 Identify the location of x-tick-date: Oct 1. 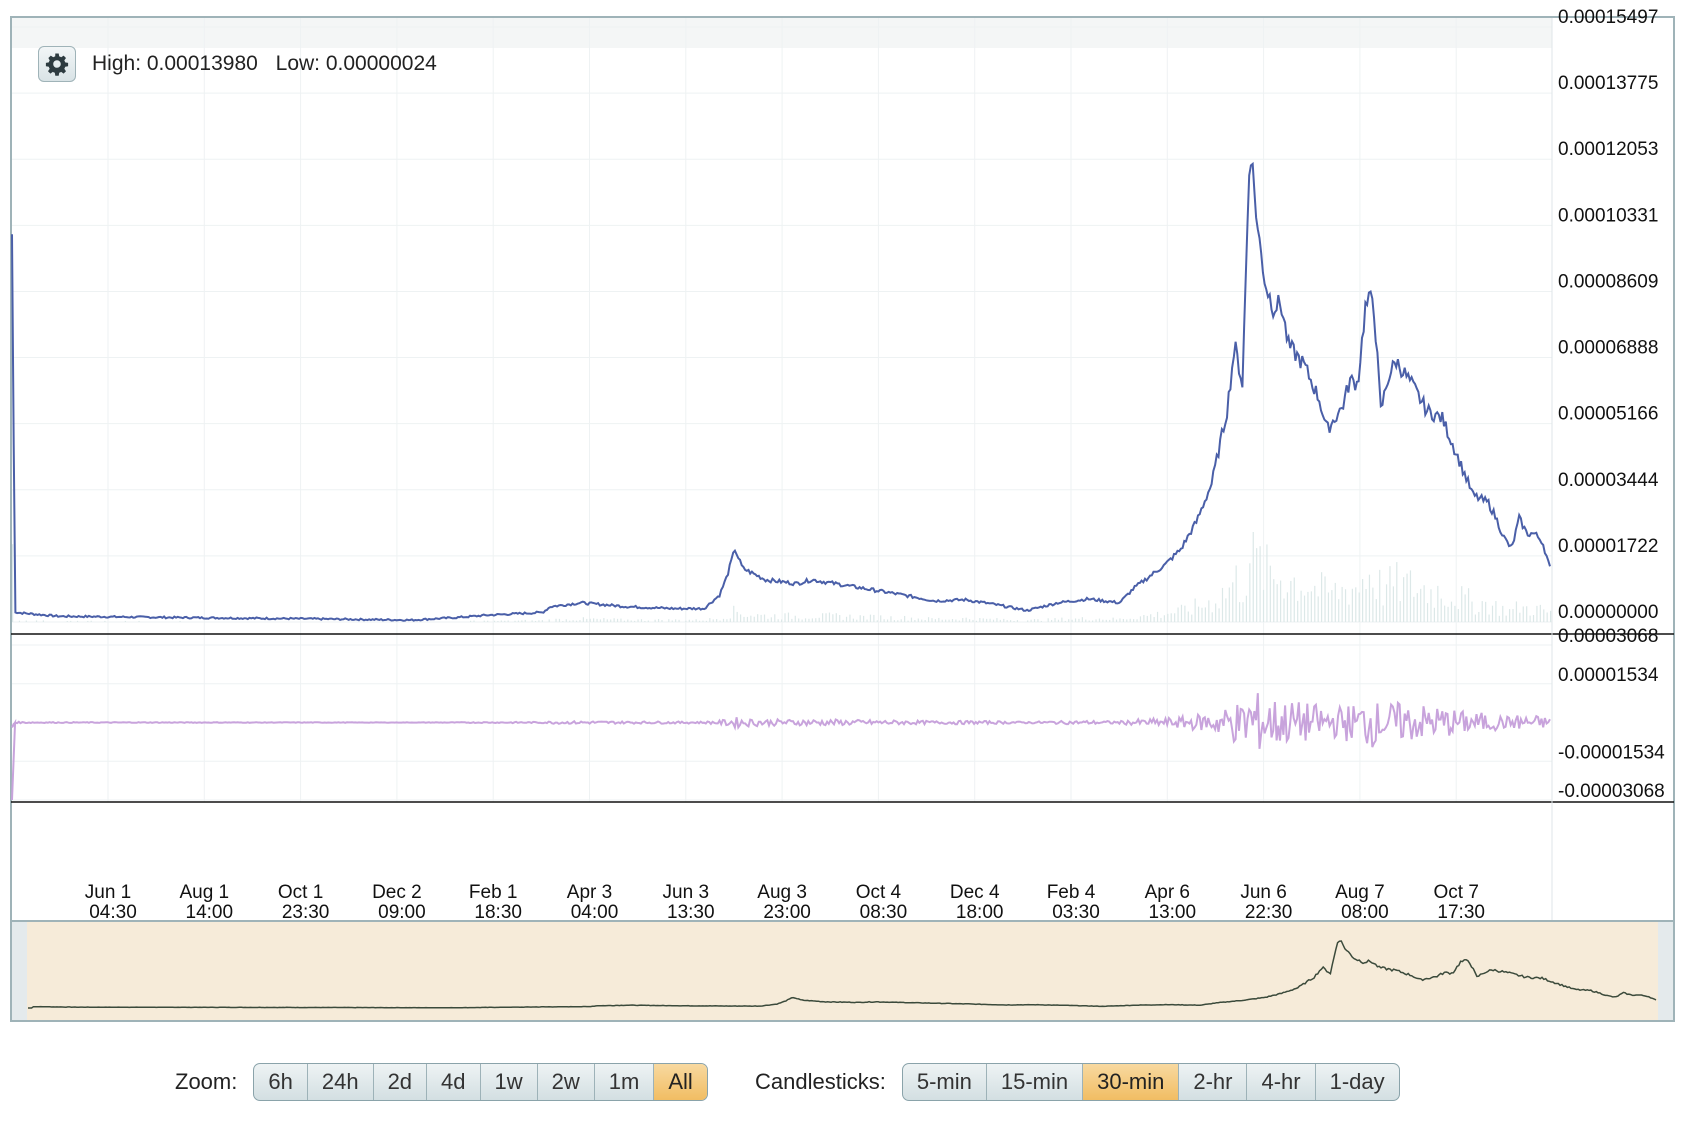
(300, 892).